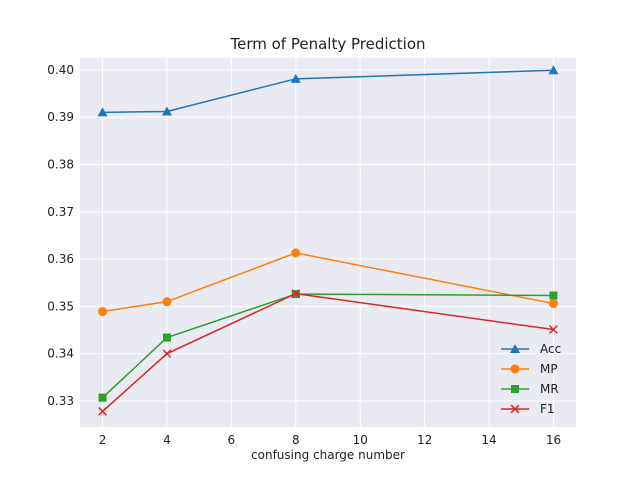  What do you see at coordinates (531, 349) in the screenshot?
I see `legend-item-acc: Acc` at bounding box center [531, 349].